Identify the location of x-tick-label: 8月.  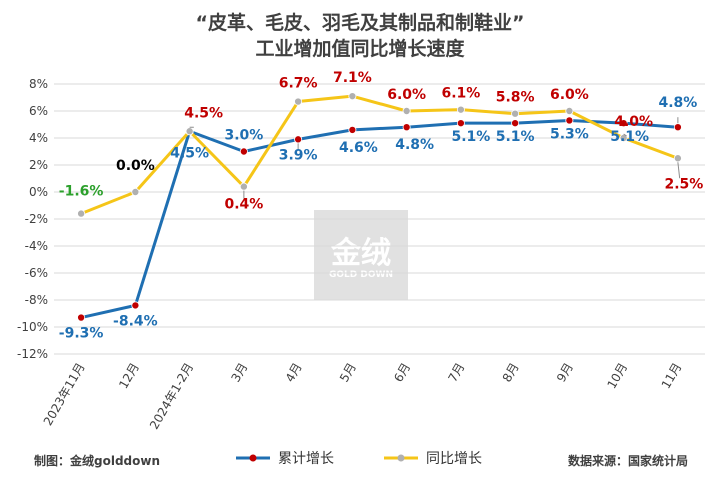
(511, 373).